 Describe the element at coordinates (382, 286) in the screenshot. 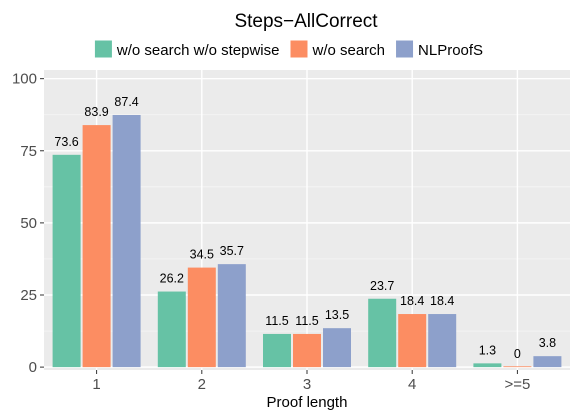

I see `bar-value-label: 23.7` at that location.